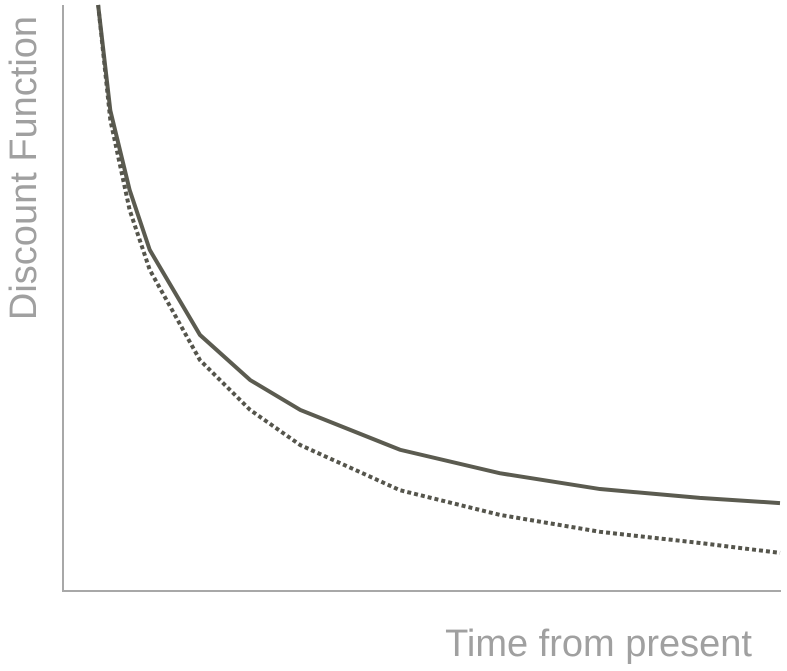 This screenshot has height=671, width=787. Describe the element at coordinates (598, 644) in the screenshot. I see `x-axis-title: Time from present` at that location.